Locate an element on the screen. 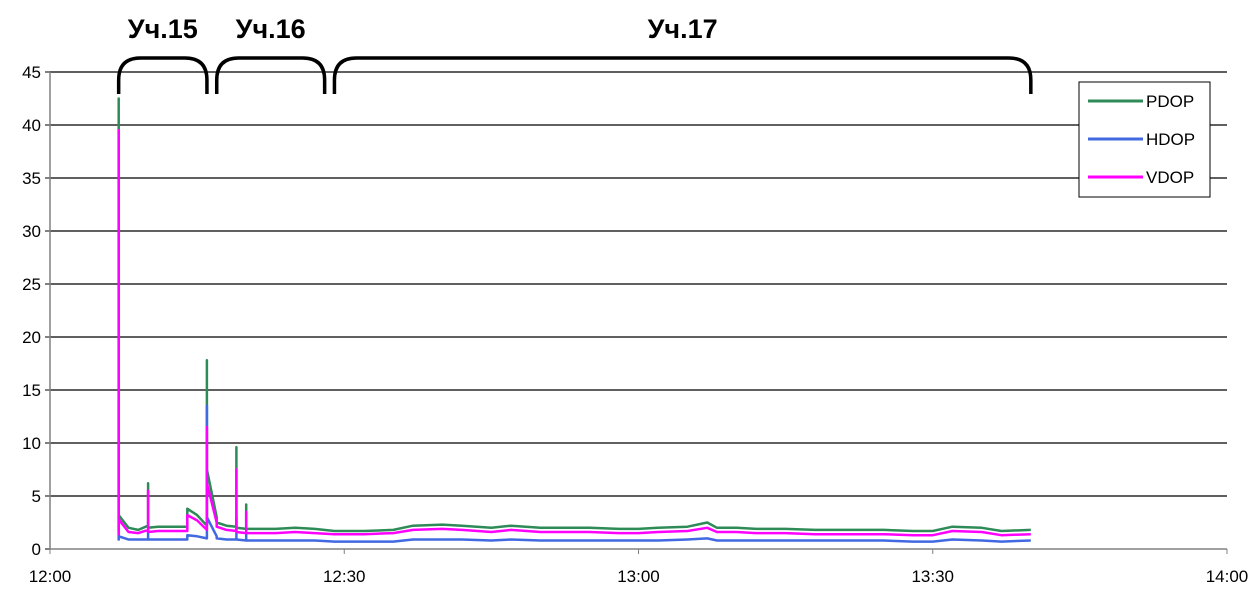 The width and height of the screenshot is (1259, 592). x-tick-label: 14:00 is located at coordinates (1227, 576).